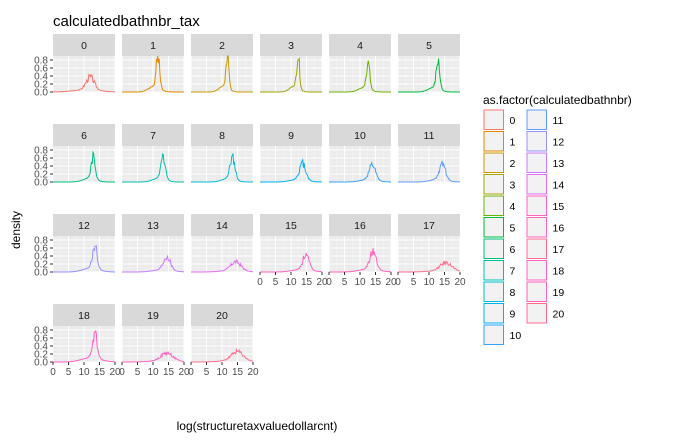  I want to click on facet-strip-label: 18, so click(84, 316).